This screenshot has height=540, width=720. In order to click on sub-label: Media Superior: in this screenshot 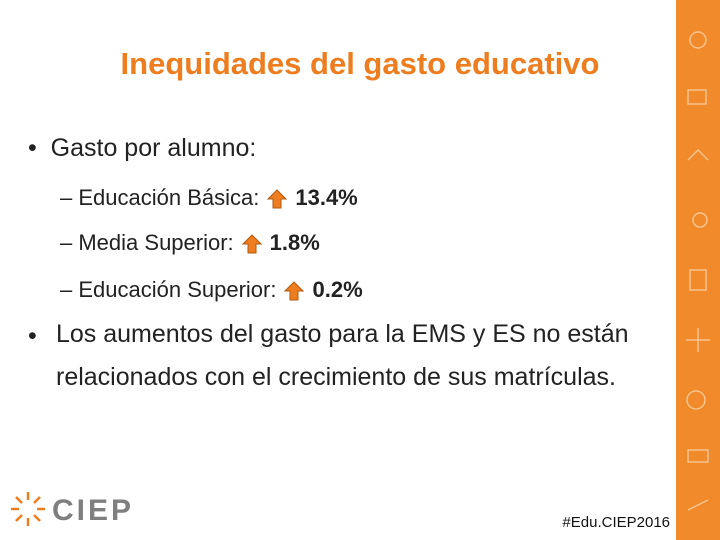, I will do `click(156, 242)`.